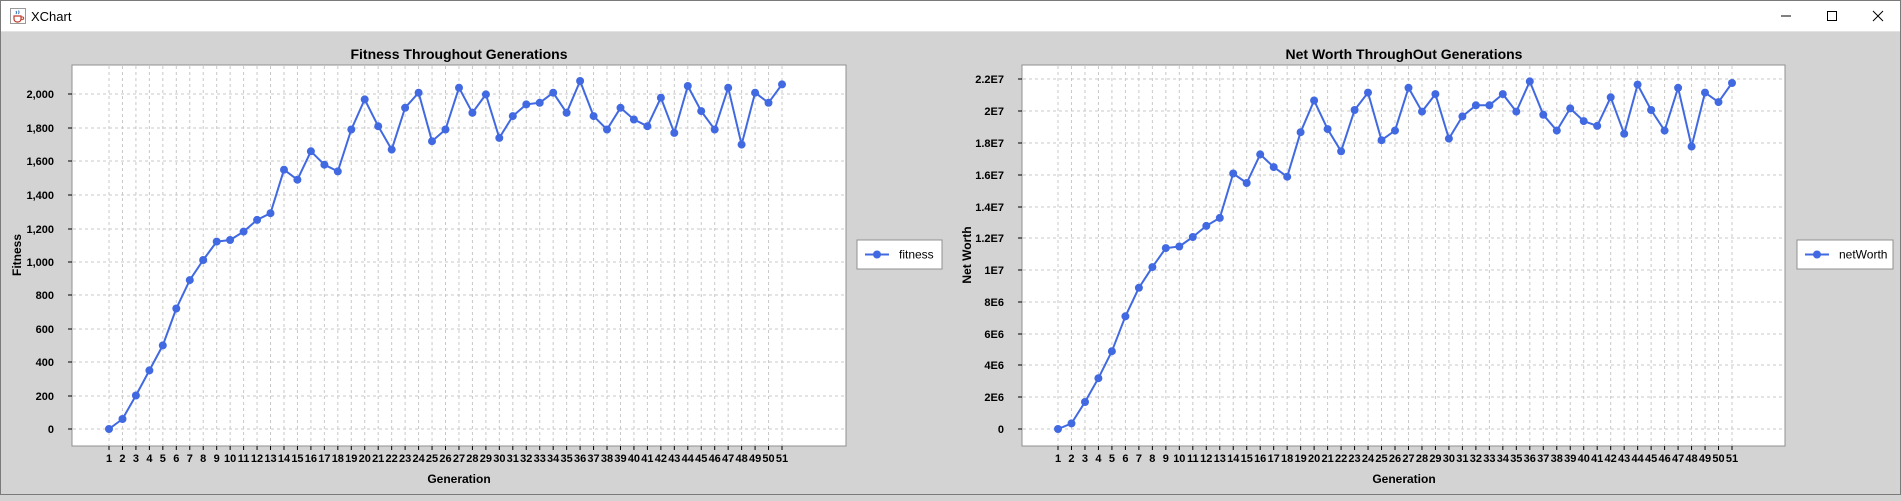 This screenshot has width=1901, height=501. I want to click on maximize-icon, so click(1832, 16).